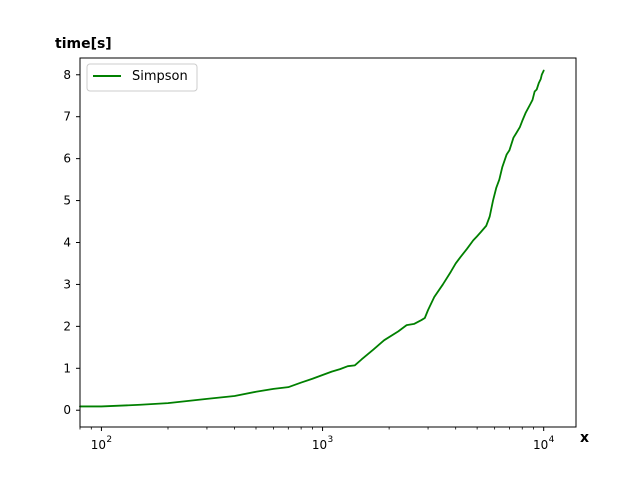  I want to click on x-tick-exponent: 2, so click(109, 440).